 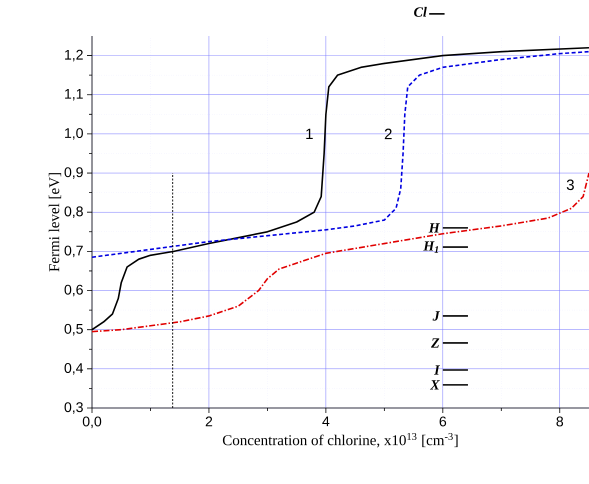 What do you see at coordinates (436, 316) in the screenshot?
I see `series-label: J` at bounding box center [436, 316].